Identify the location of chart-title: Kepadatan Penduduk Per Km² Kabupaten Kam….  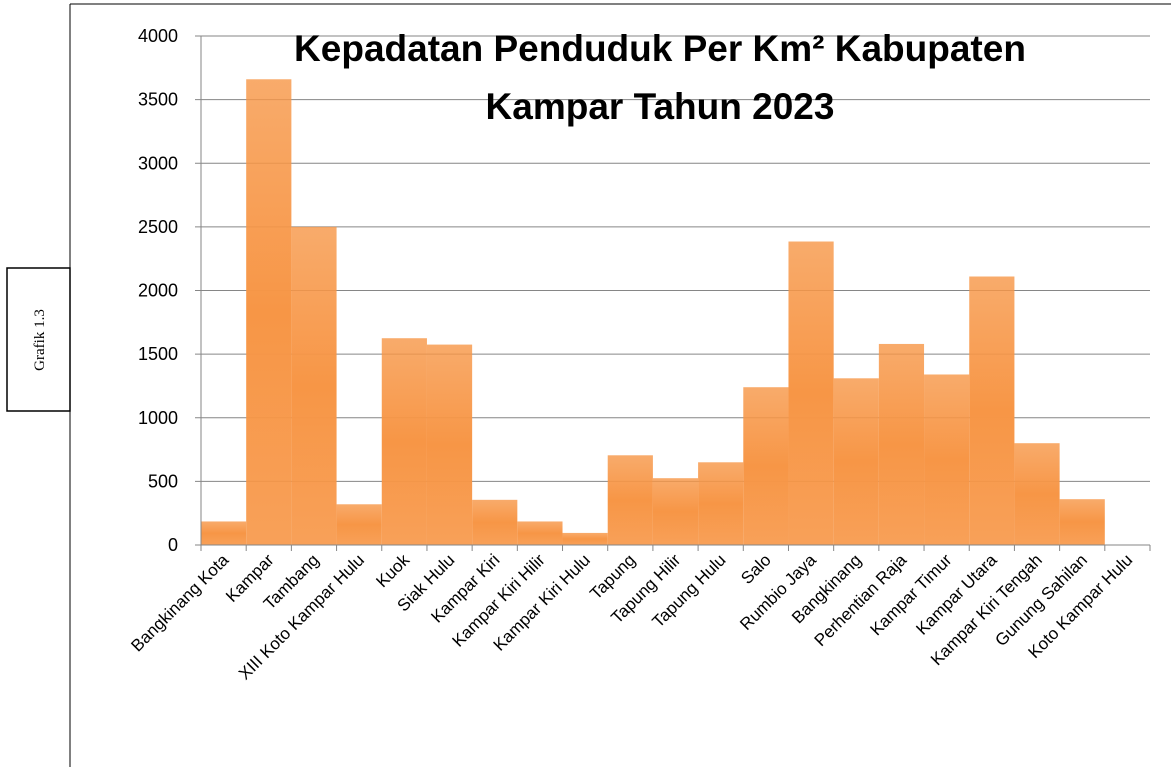
(660, 77).